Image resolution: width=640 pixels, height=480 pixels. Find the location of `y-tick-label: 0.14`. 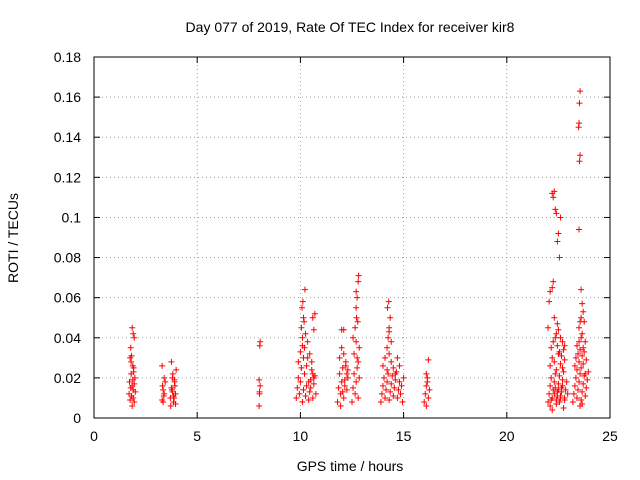

y-tick-label: 0.14 is located at coordinates (67, 137).